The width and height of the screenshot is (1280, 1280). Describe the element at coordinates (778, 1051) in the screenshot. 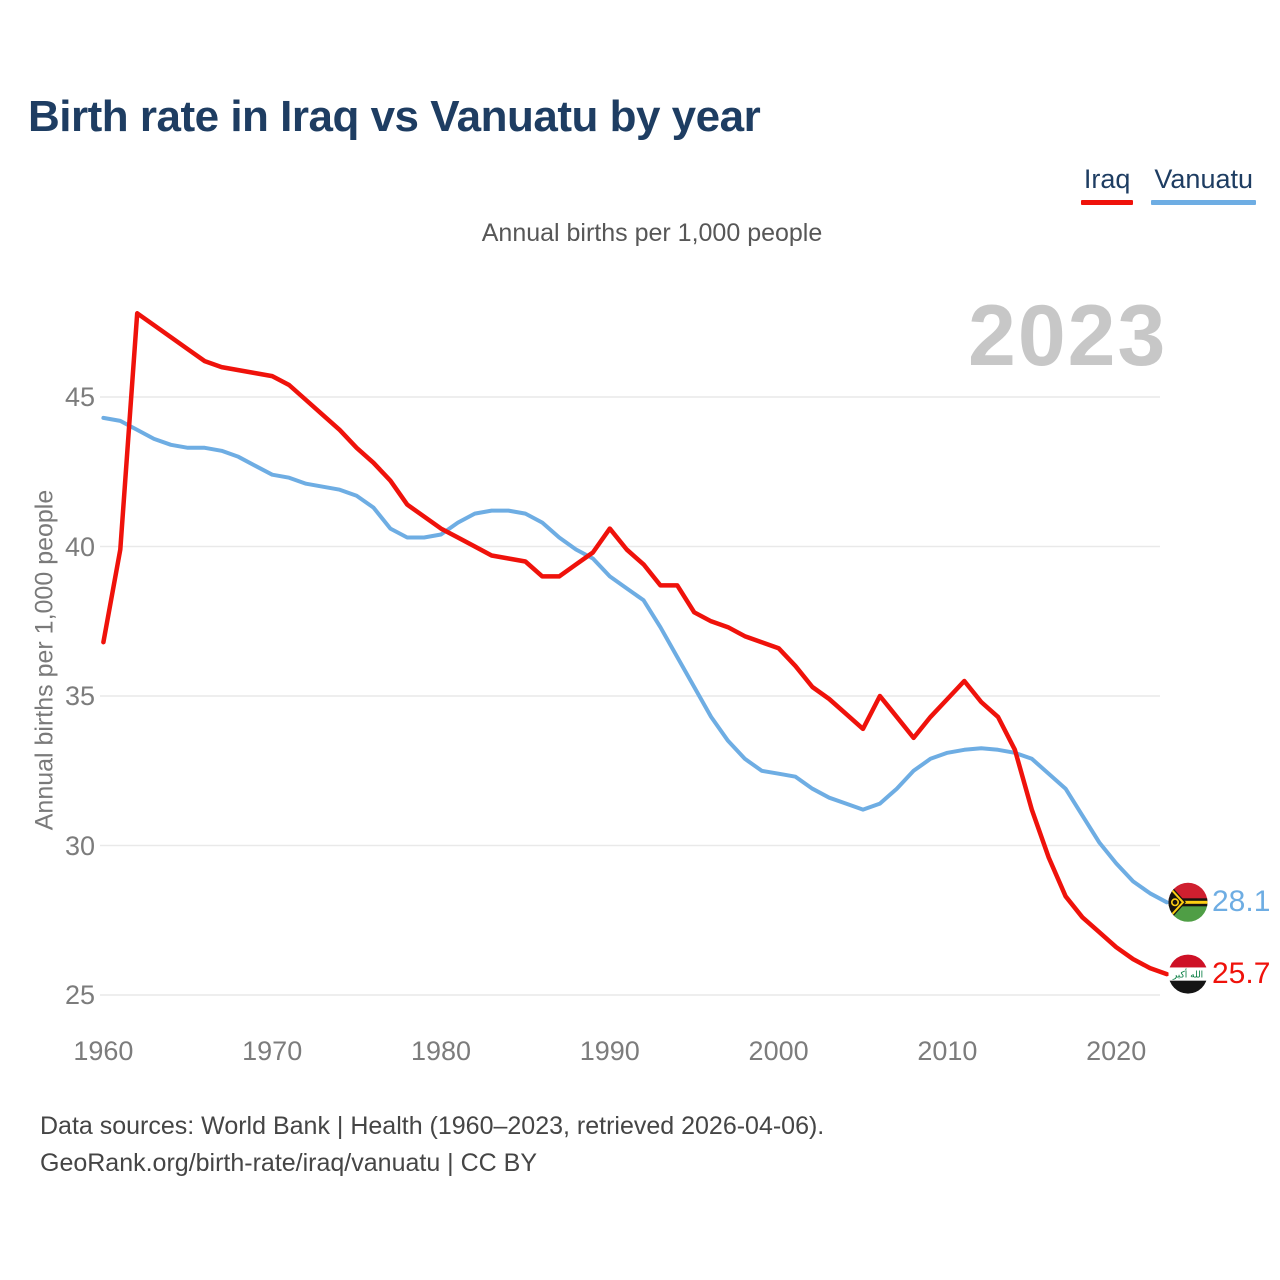

I see `x-tick-label: 2000` at that location.